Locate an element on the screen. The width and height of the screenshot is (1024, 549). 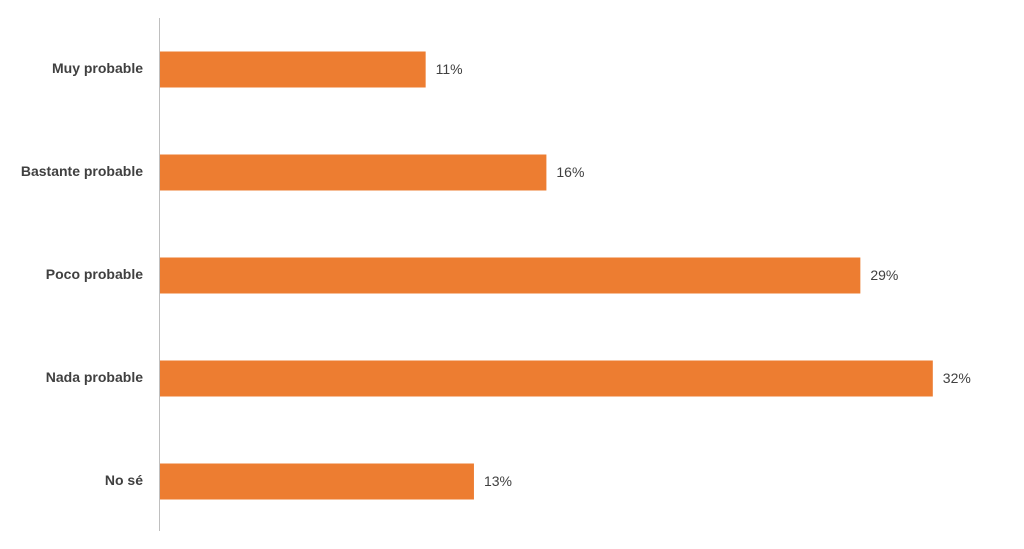
y-tick-label: Muy probable is located at coordinates (97, 68).